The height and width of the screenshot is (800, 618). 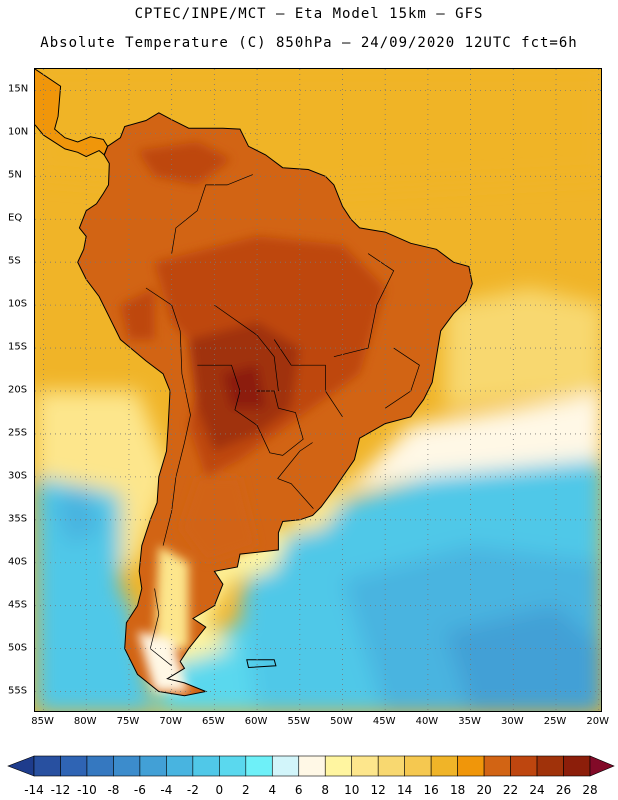 I want to click on colorbar-tick-label: 10, so click(x=352, y=790).